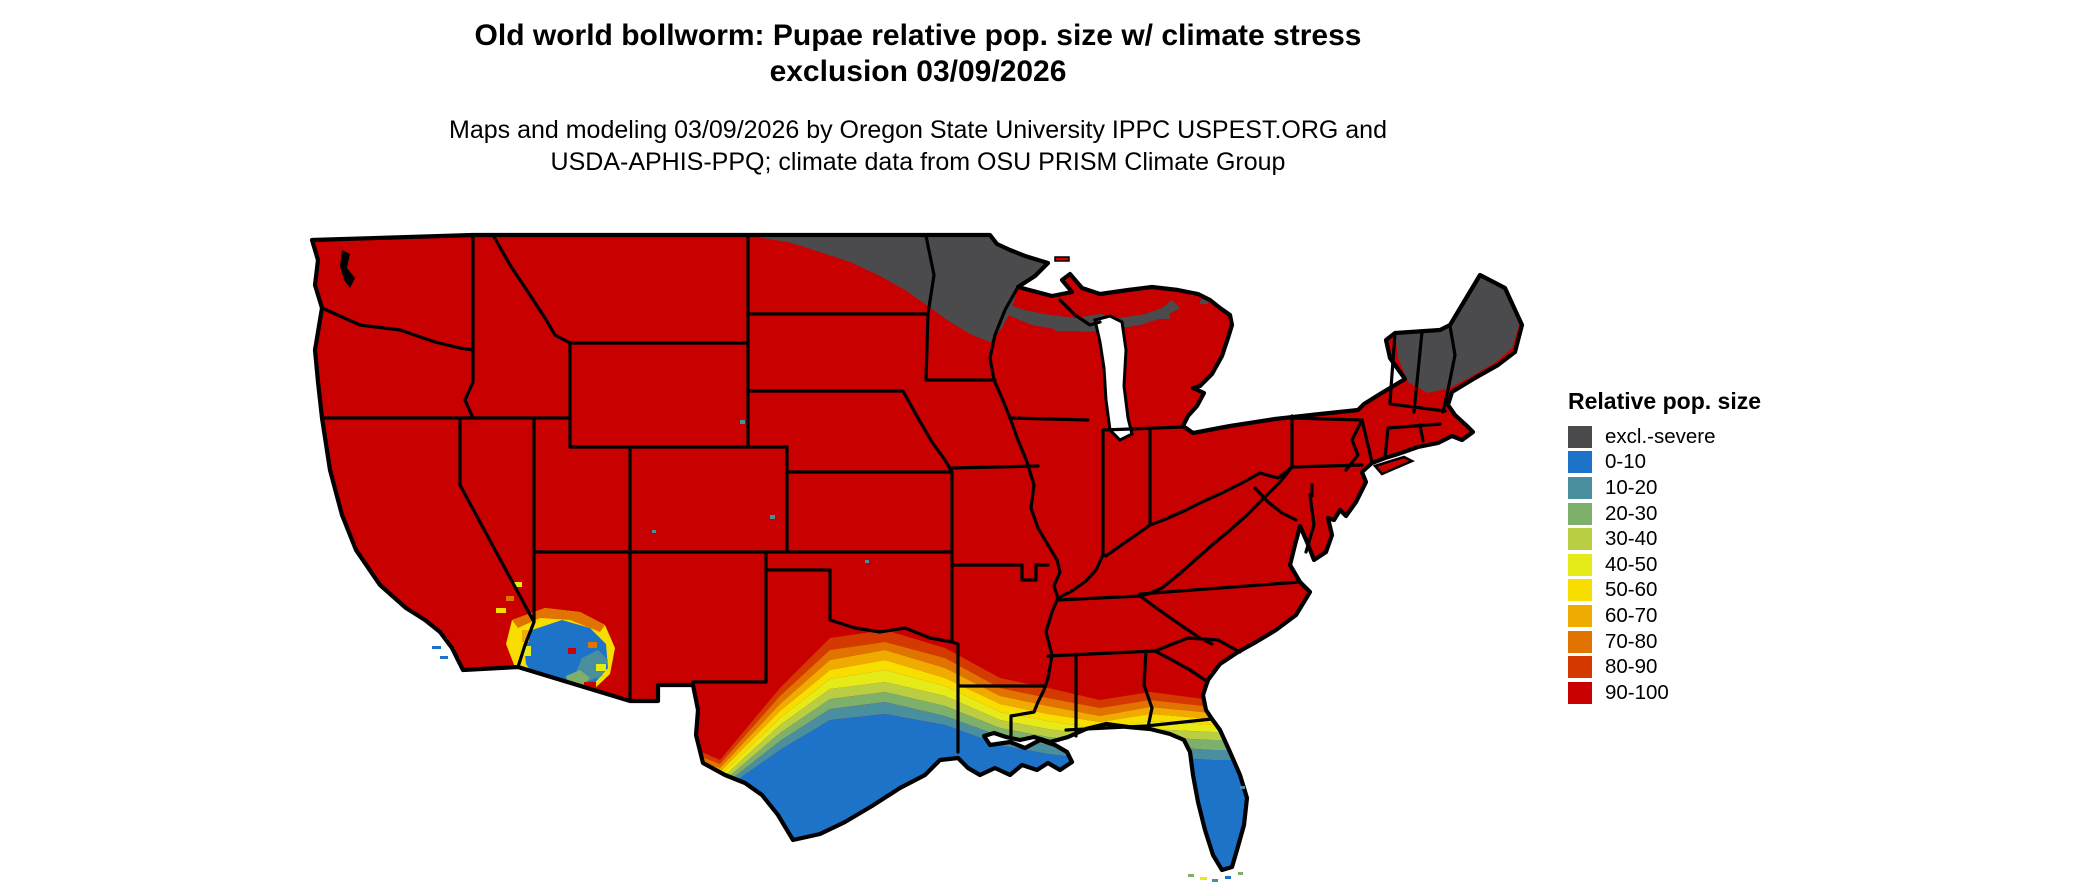 The image size is (2100, 892). What do you see at coordinates (1718, 642) in the screenshot?
I see `legend-item: 70-80` at bounding box center [1718, 642].